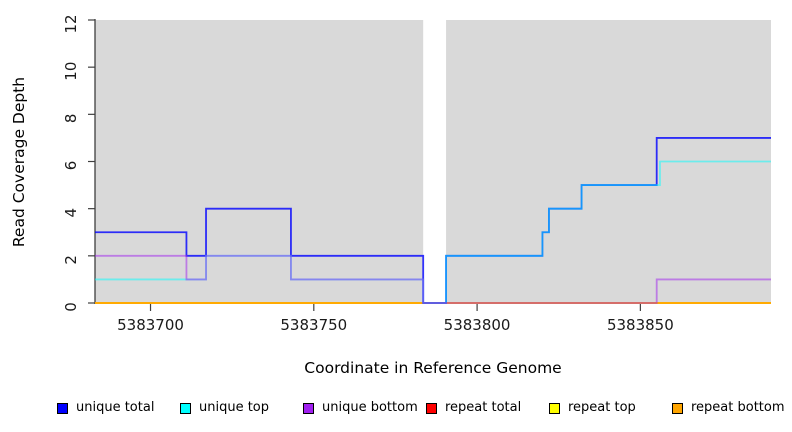 The image size is (792, 432). I want to click on legend-label: unique top, so click(234, 407).